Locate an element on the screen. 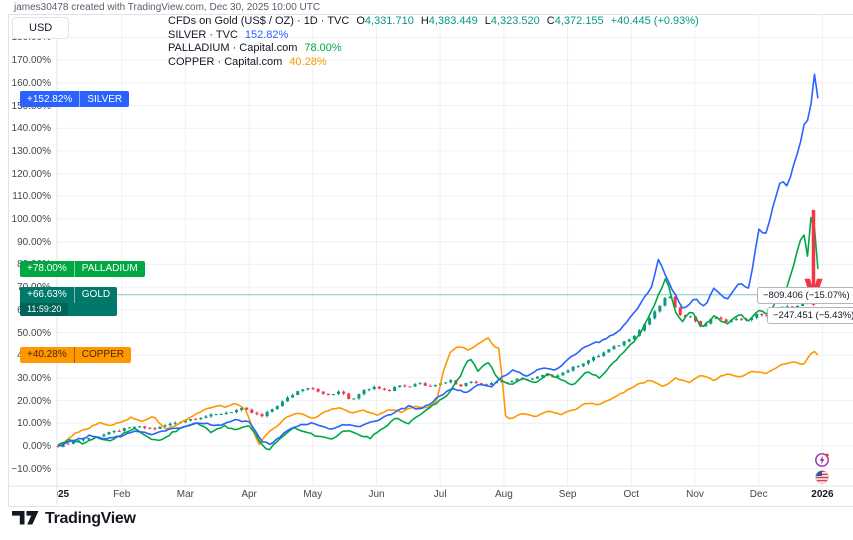 The height and width of the screenshot is (540, 853). gold-badge-name: GOLD is located at coordinates (96, 295).